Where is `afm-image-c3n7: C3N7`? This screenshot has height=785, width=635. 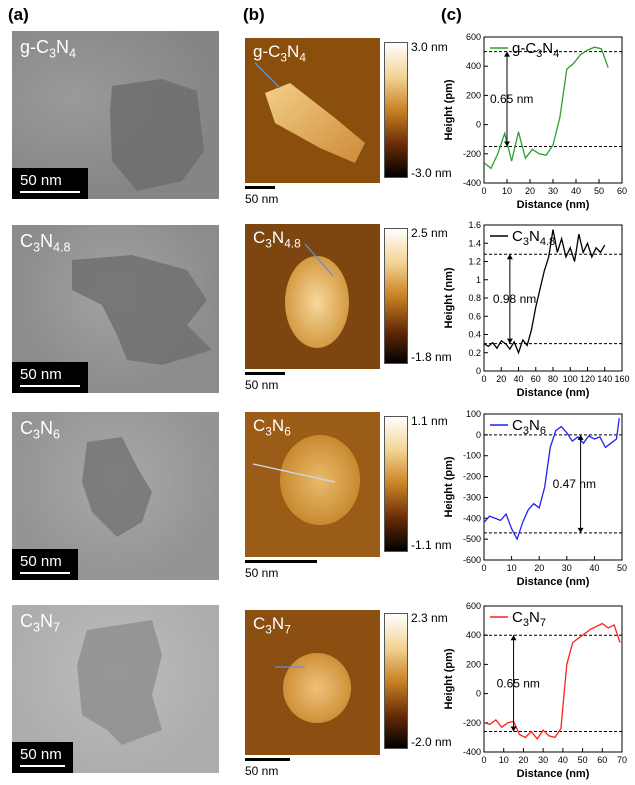 afm-image-c3n7: C3N7 is located at coordinates (312, 682).